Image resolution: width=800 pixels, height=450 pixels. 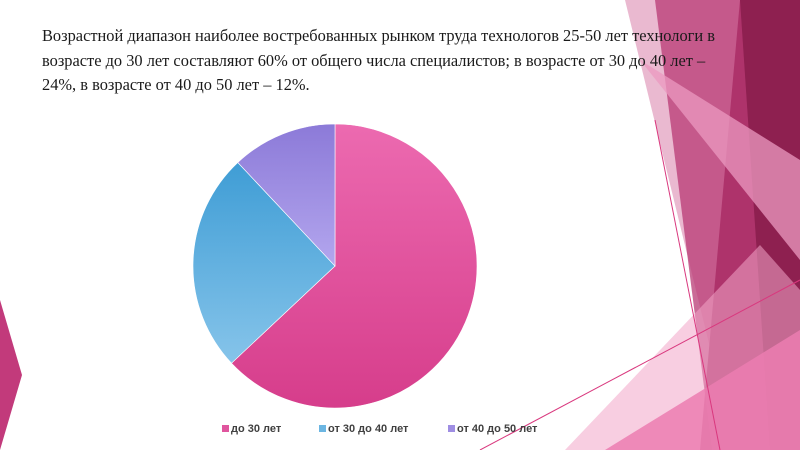 I want to click on deco-right-light, so click(x=720, y=160).